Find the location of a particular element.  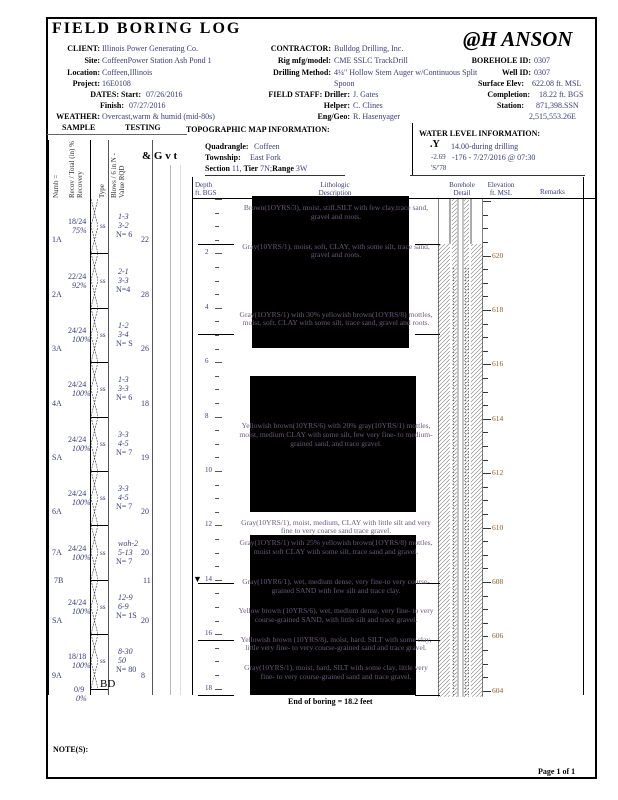

weather-value: Overcast,warm & humid (mid-80s) is located at coordinates (158, 116).